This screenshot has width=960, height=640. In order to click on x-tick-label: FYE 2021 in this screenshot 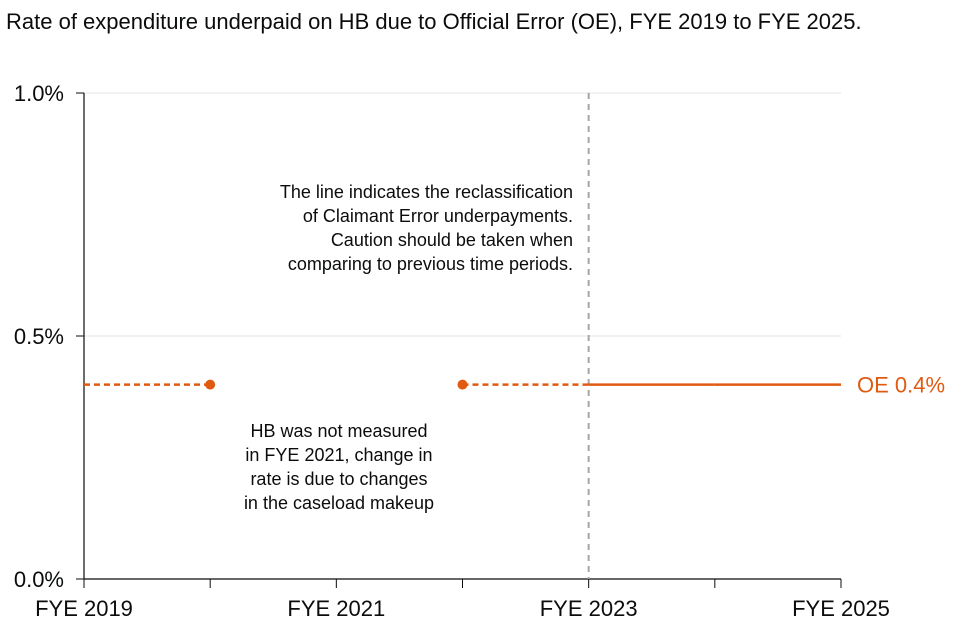, I will do `click(336, 608)`.